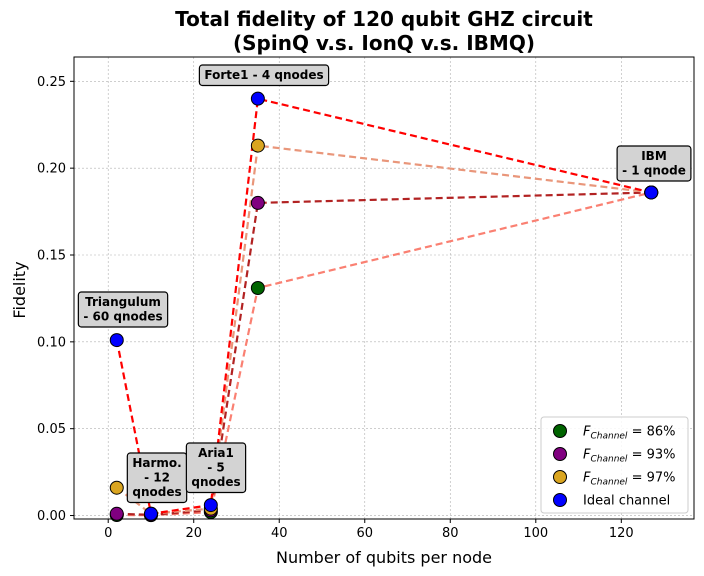 The height and width of the screenshot is (576, 704). What do you see at coordinates (535, 533) in the screenshot?
I see `x-tick-label: 100` at bounding box center [535, 533].